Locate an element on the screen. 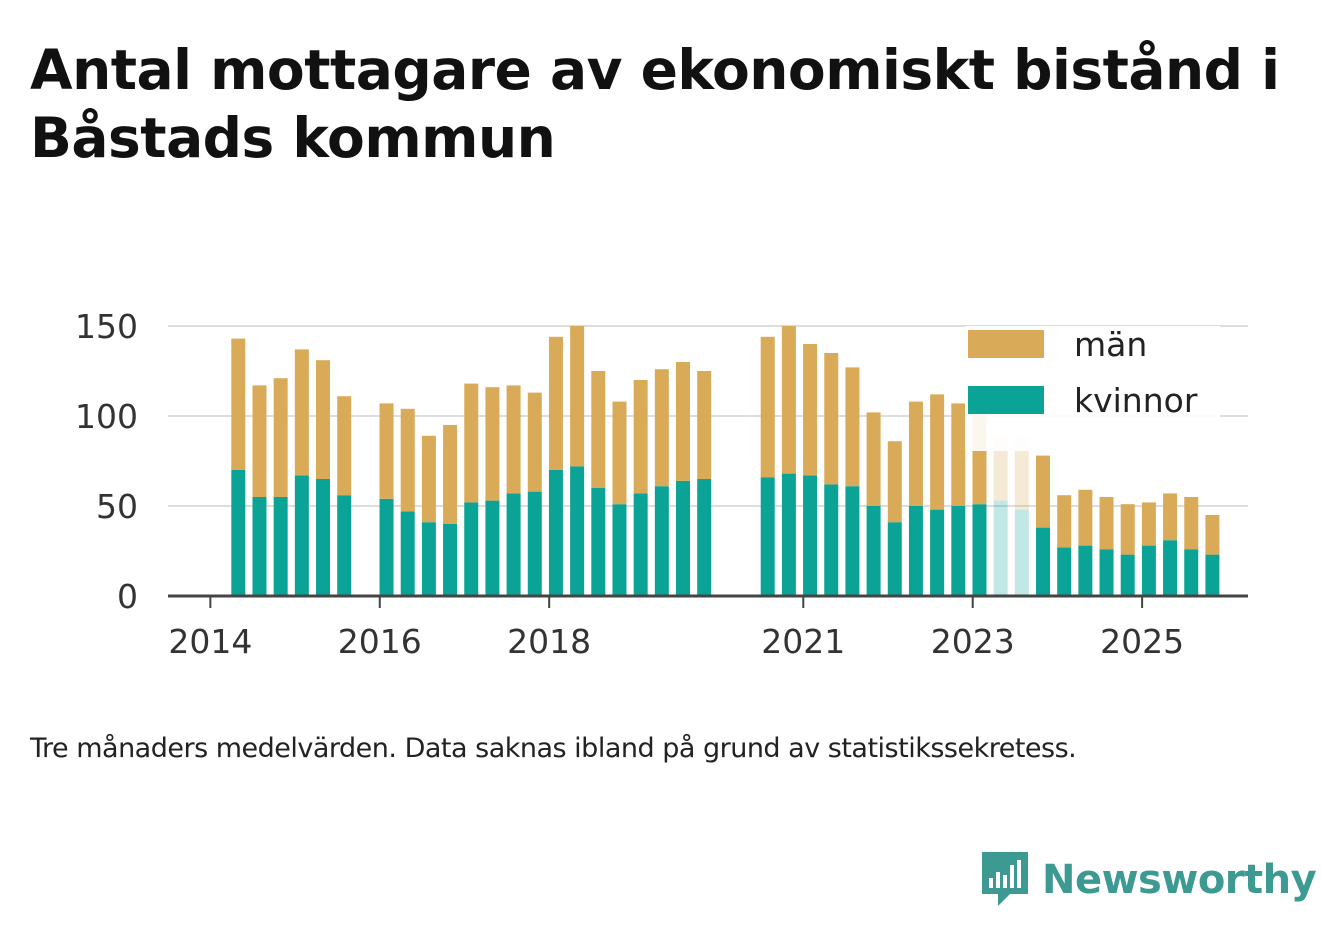 The height and width of the screenshot is (939, 1322). y-tick-label-50: 50 is located at coordinates (117, 506).